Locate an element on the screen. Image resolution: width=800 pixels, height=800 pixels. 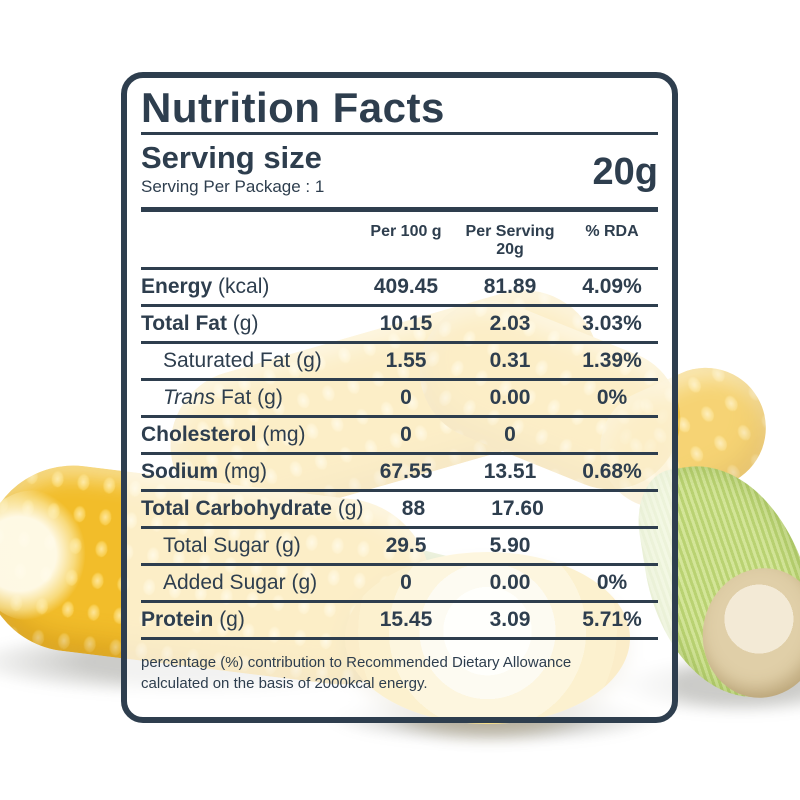
value-per-serving: 0.31 is located at coordinates (510, 360).